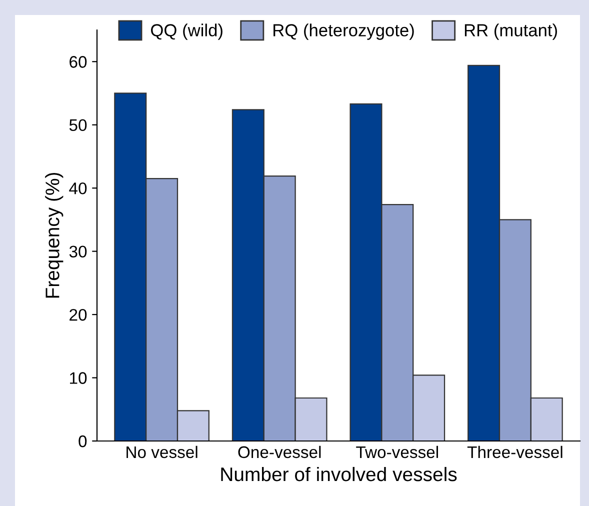  What do you see at coordinates (162, 452) in the screenshot?
I see `x-tick-label: No vessel` at bounding box center [162, 452].